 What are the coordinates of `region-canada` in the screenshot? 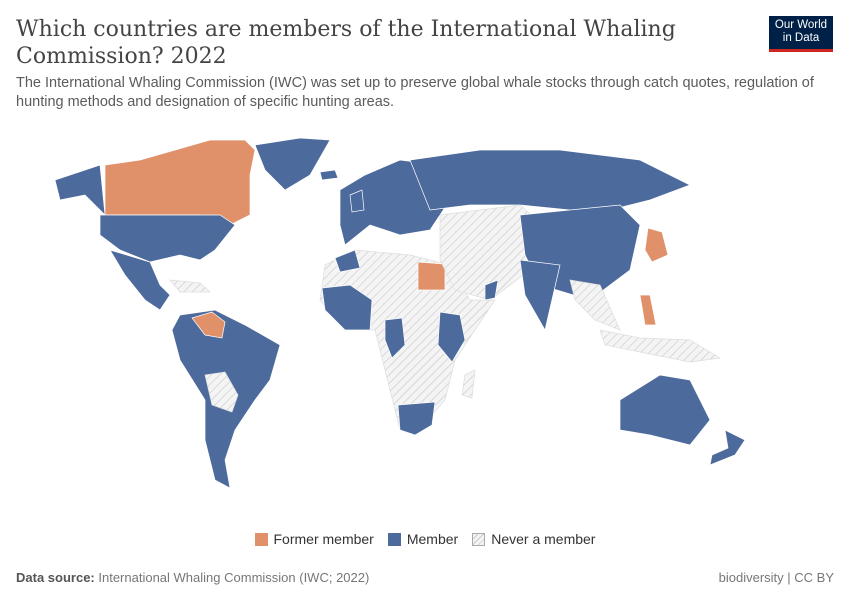 It's located at (180, 182).